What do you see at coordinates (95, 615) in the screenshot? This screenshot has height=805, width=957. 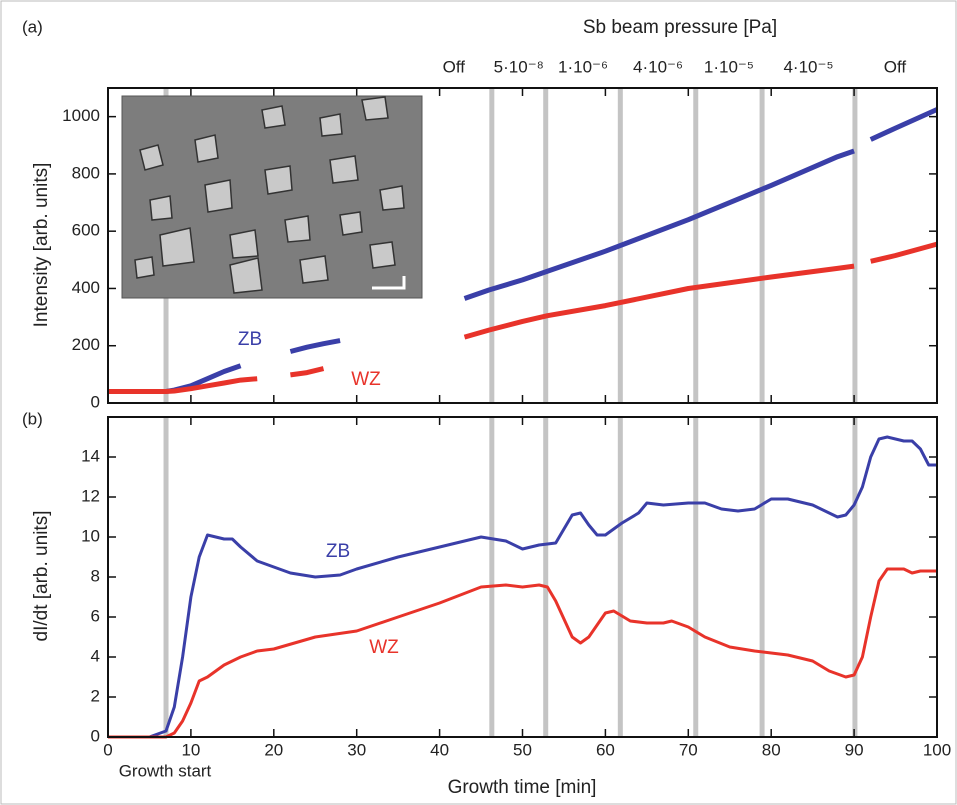 I see `y-tick-label: 6` at bounding box center [95, 615].